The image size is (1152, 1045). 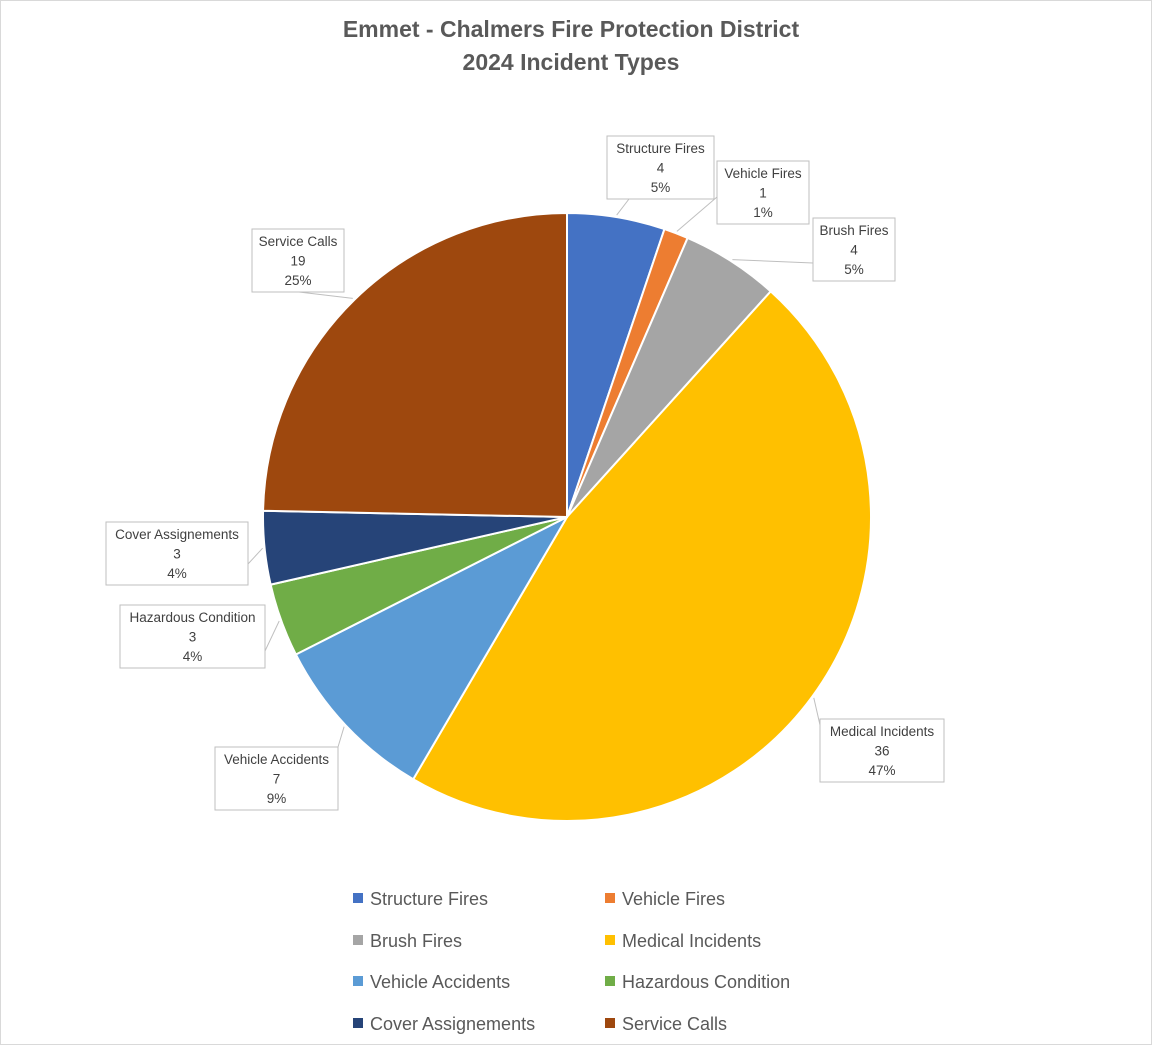 I want to click on callout-category: Brush Fires, so click(x=853, y=230).